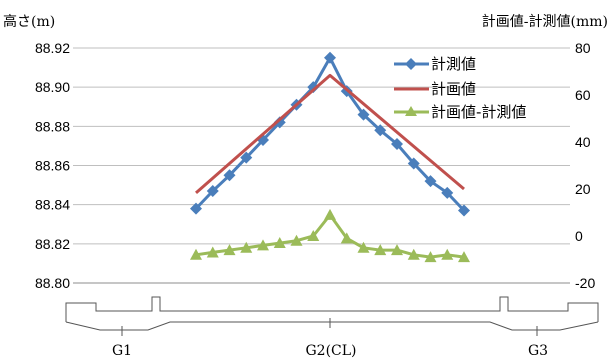 Image resolution: width=611 pixels, height=361 pixels. What do you see at coordinates (453, 89) in the screenshot?
I see `legend-label-planned: 計画値` at bounding box center [453, 89].